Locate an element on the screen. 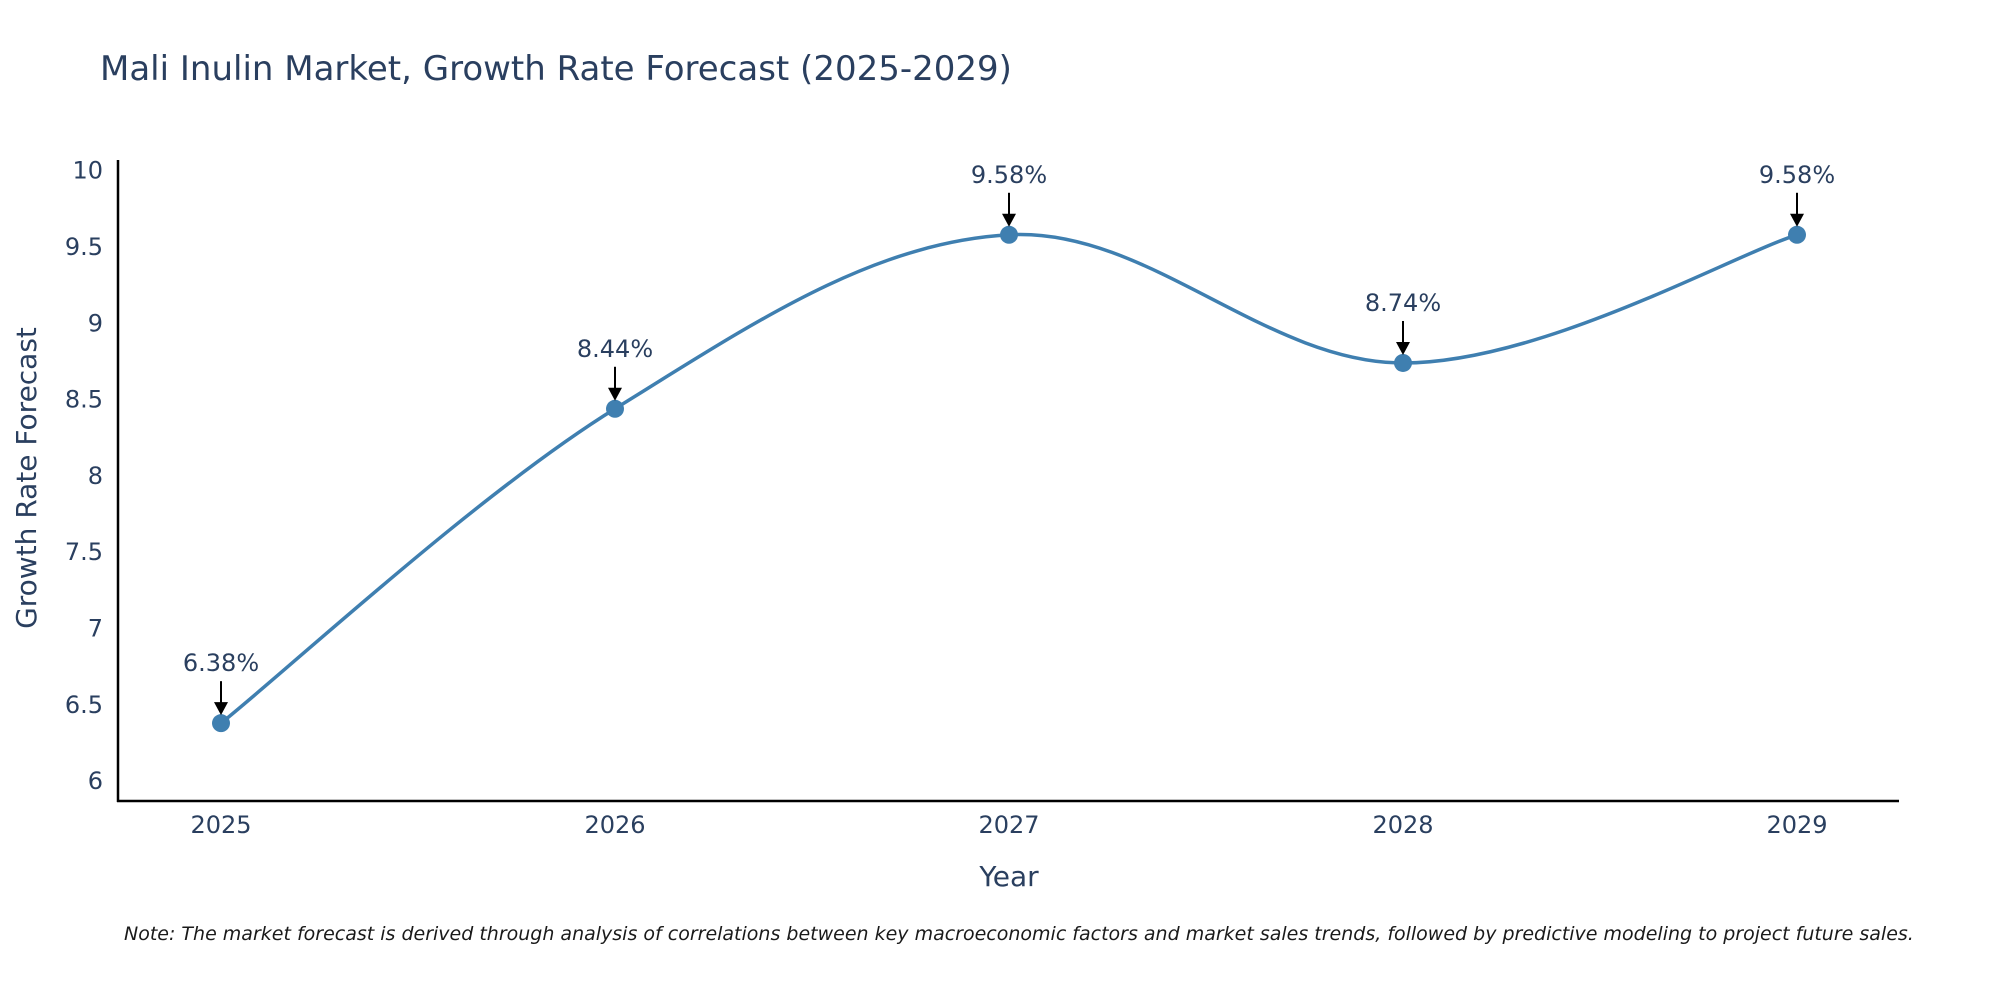 This screenshot has width=2000, height=1000. data-label: 8.44% is located at coordinates (615, 349).